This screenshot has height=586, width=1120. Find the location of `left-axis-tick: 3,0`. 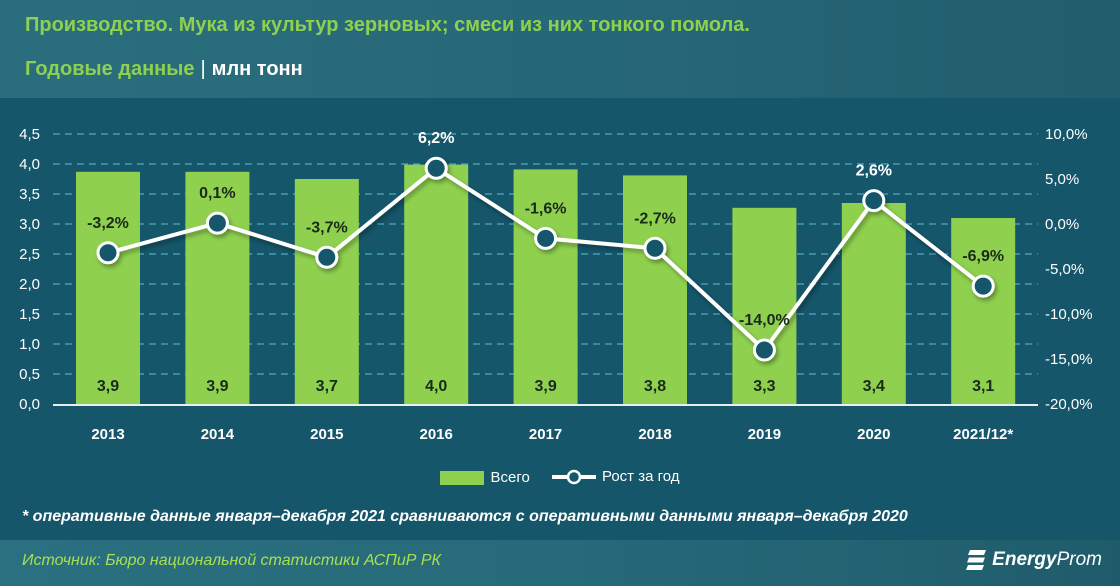

left-axis-tick: 3,0 is located at coordinates (29, 224).